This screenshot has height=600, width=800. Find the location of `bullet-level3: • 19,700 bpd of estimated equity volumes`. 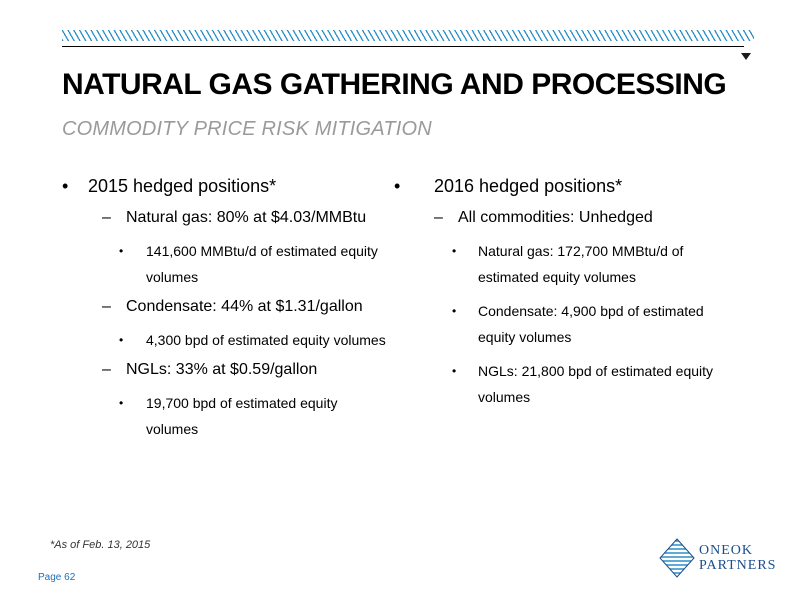

bullet-level3: • 19,700 bpd of estimated equity volumes is located at coordinates (228, 416).